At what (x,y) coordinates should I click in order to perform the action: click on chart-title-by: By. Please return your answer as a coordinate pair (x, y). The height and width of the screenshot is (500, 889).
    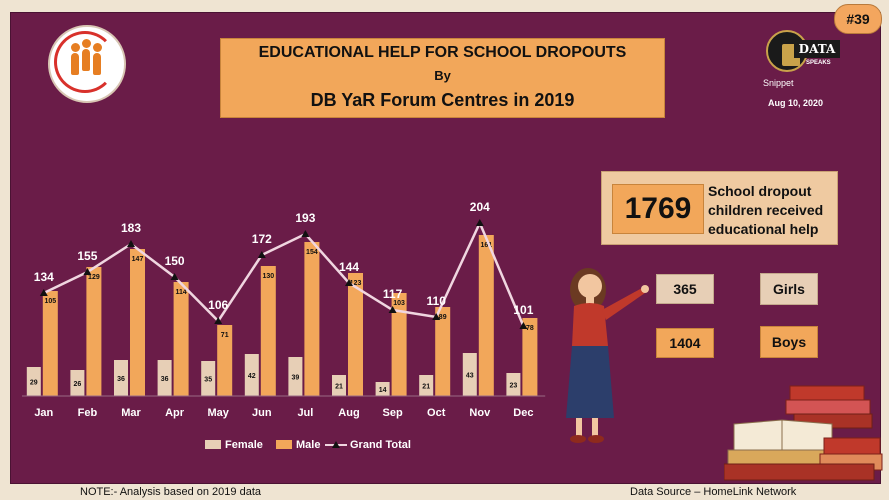
    Looking at the image, I should click on (442, 75).